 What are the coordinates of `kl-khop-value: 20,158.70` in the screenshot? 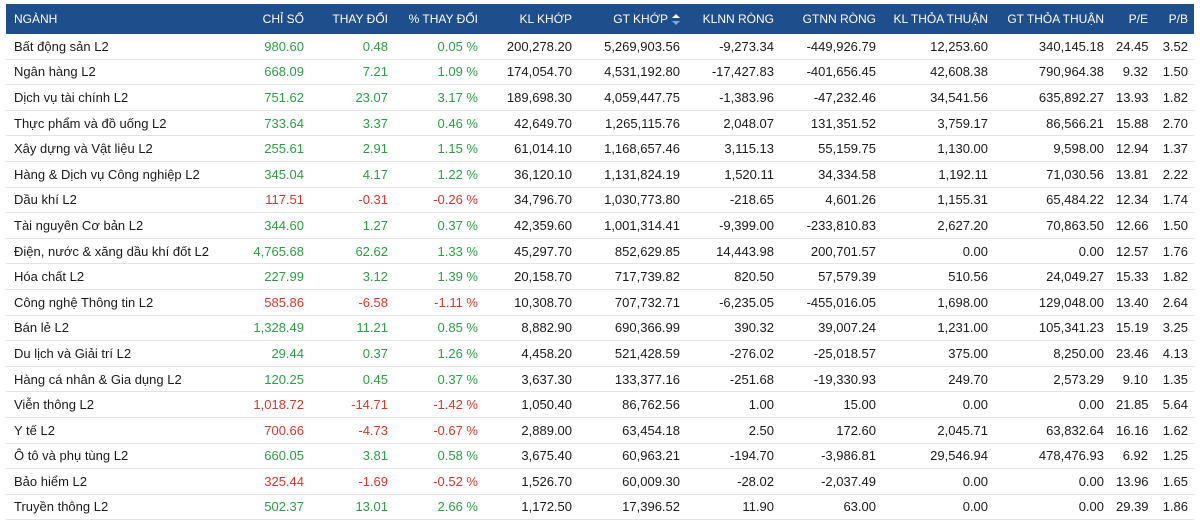 It's located at (531, 276).